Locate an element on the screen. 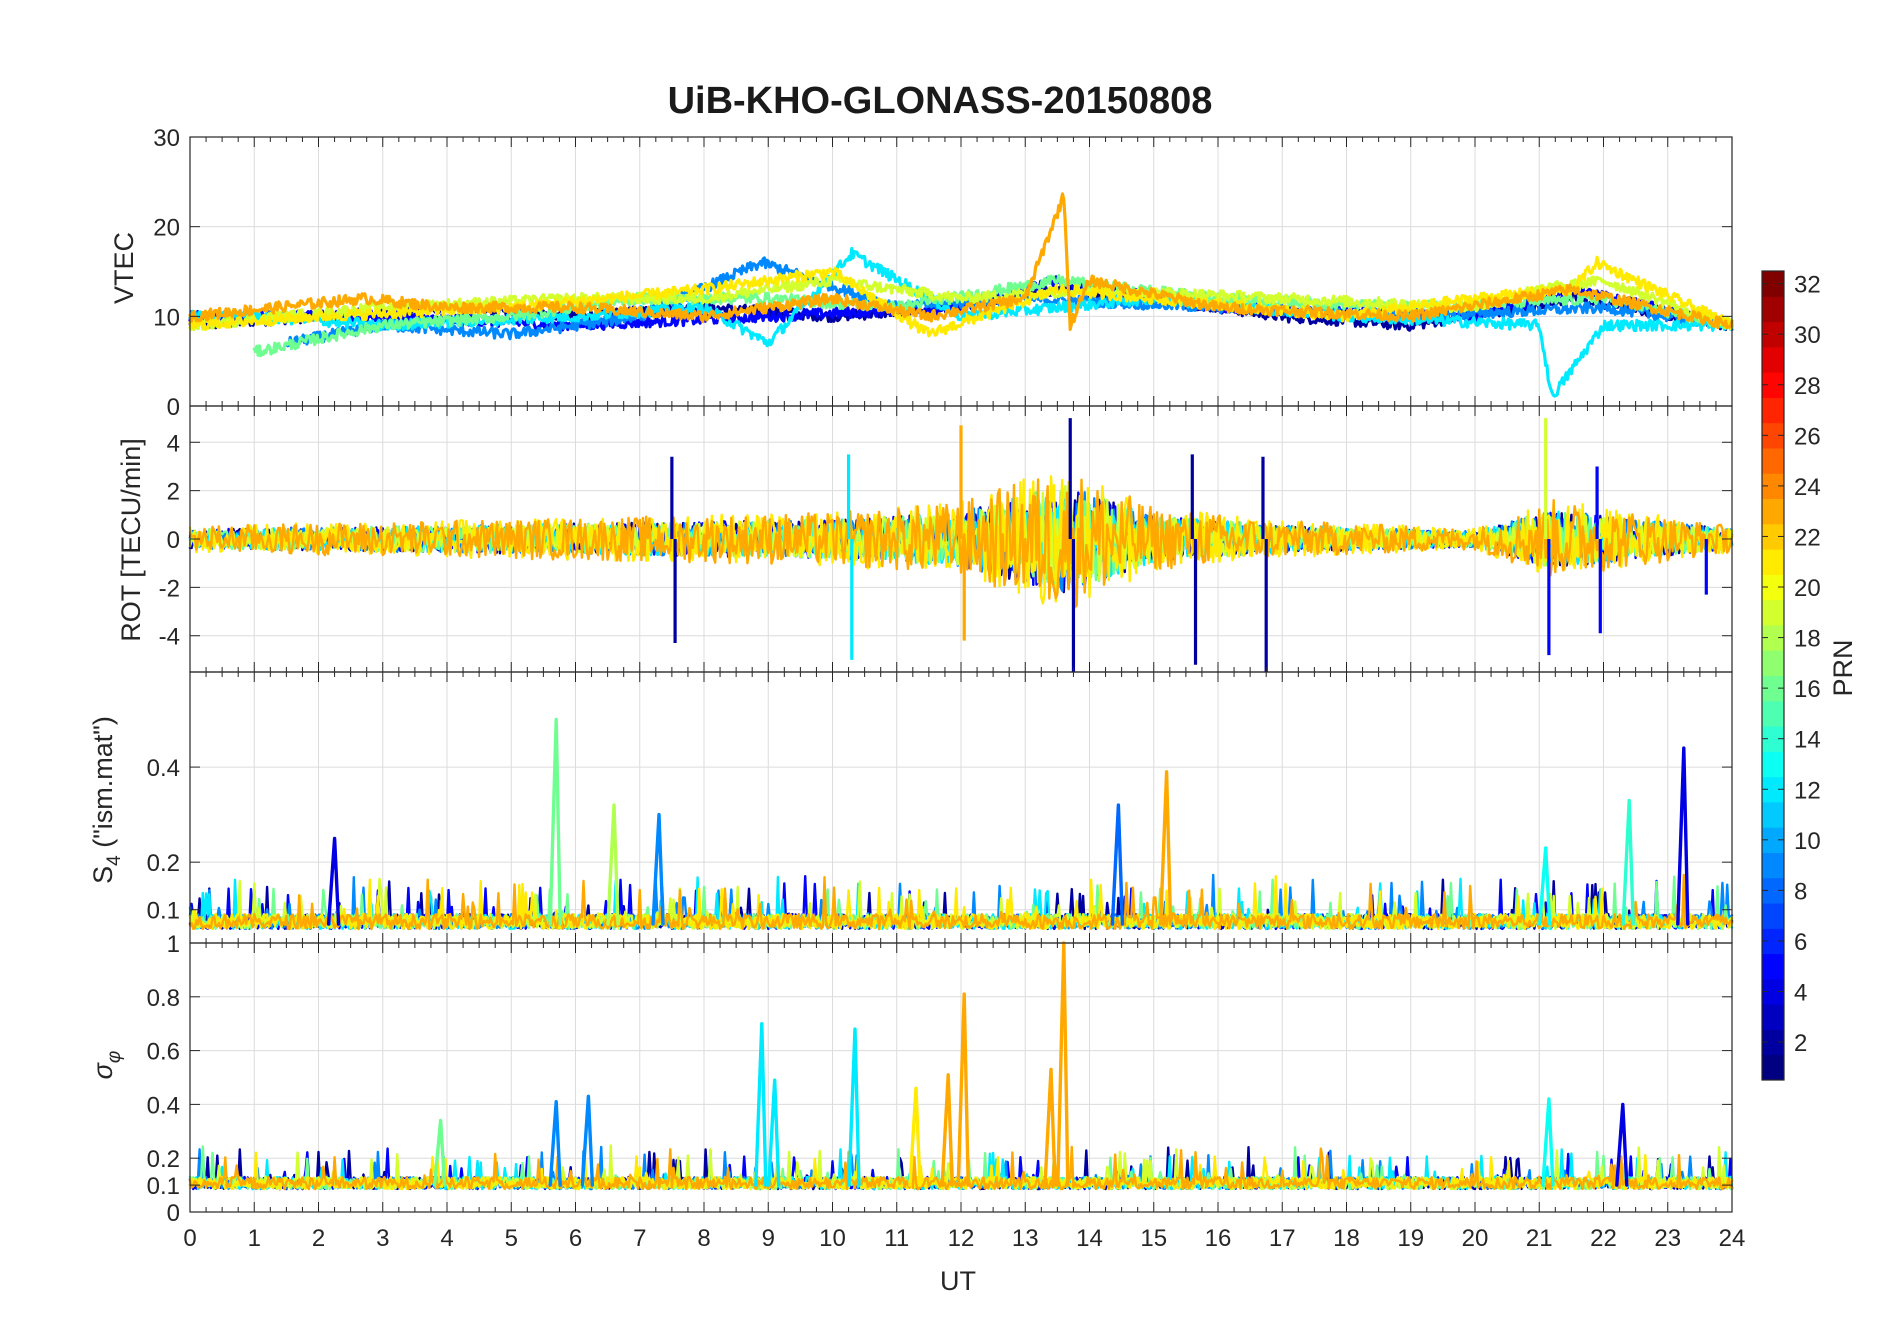 The image size is (1902, 1330). y-tick-label: 0.2 is located at coordinates (163, 1159).